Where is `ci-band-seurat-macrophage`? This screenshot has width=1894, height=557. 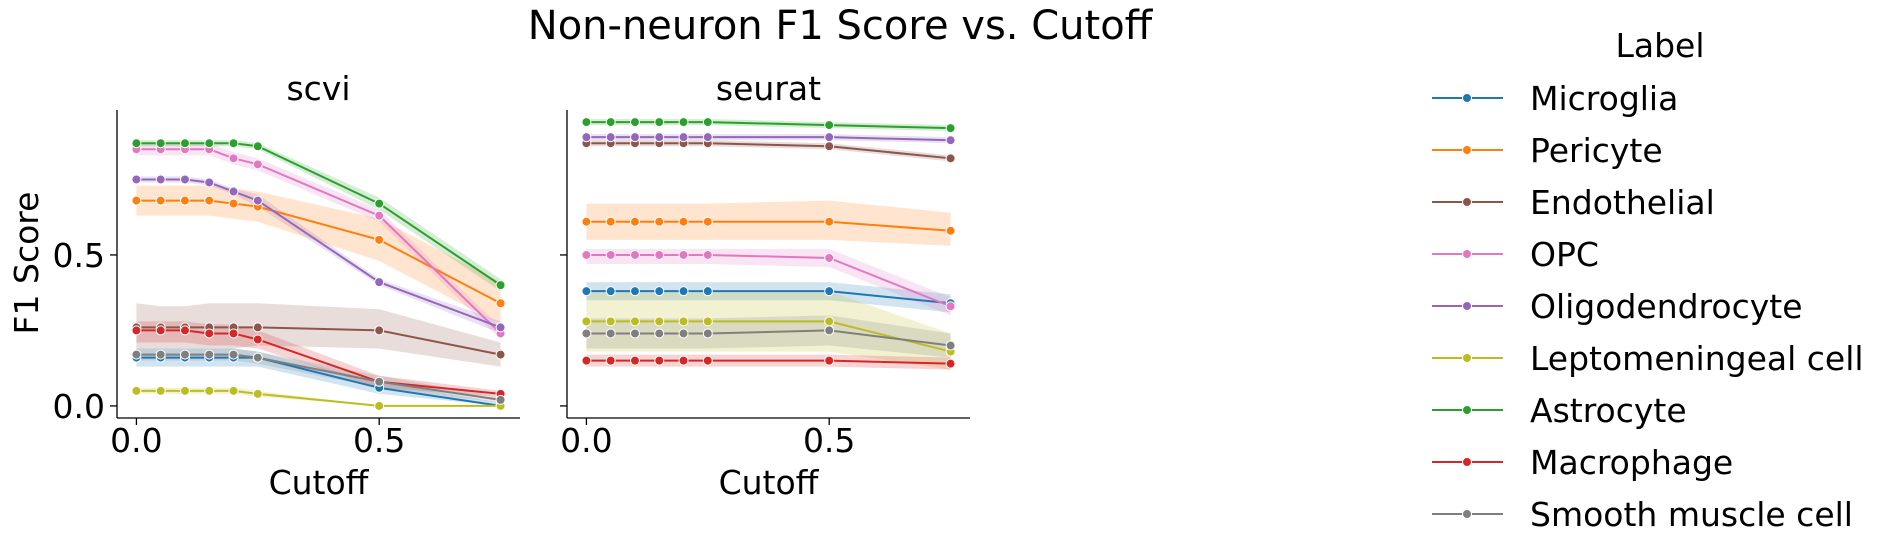
ci-band-seurat-macrophage is located at coordinates (768, 362).